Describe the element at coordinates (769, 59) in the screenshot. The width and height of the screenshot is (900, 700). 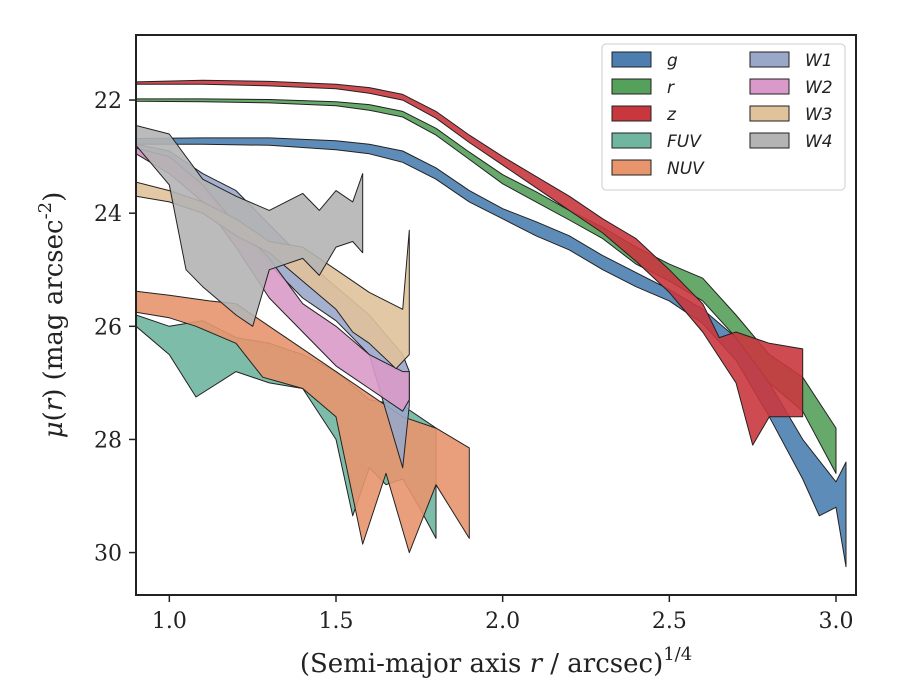
I see `legend-swatch-w1` at that location.